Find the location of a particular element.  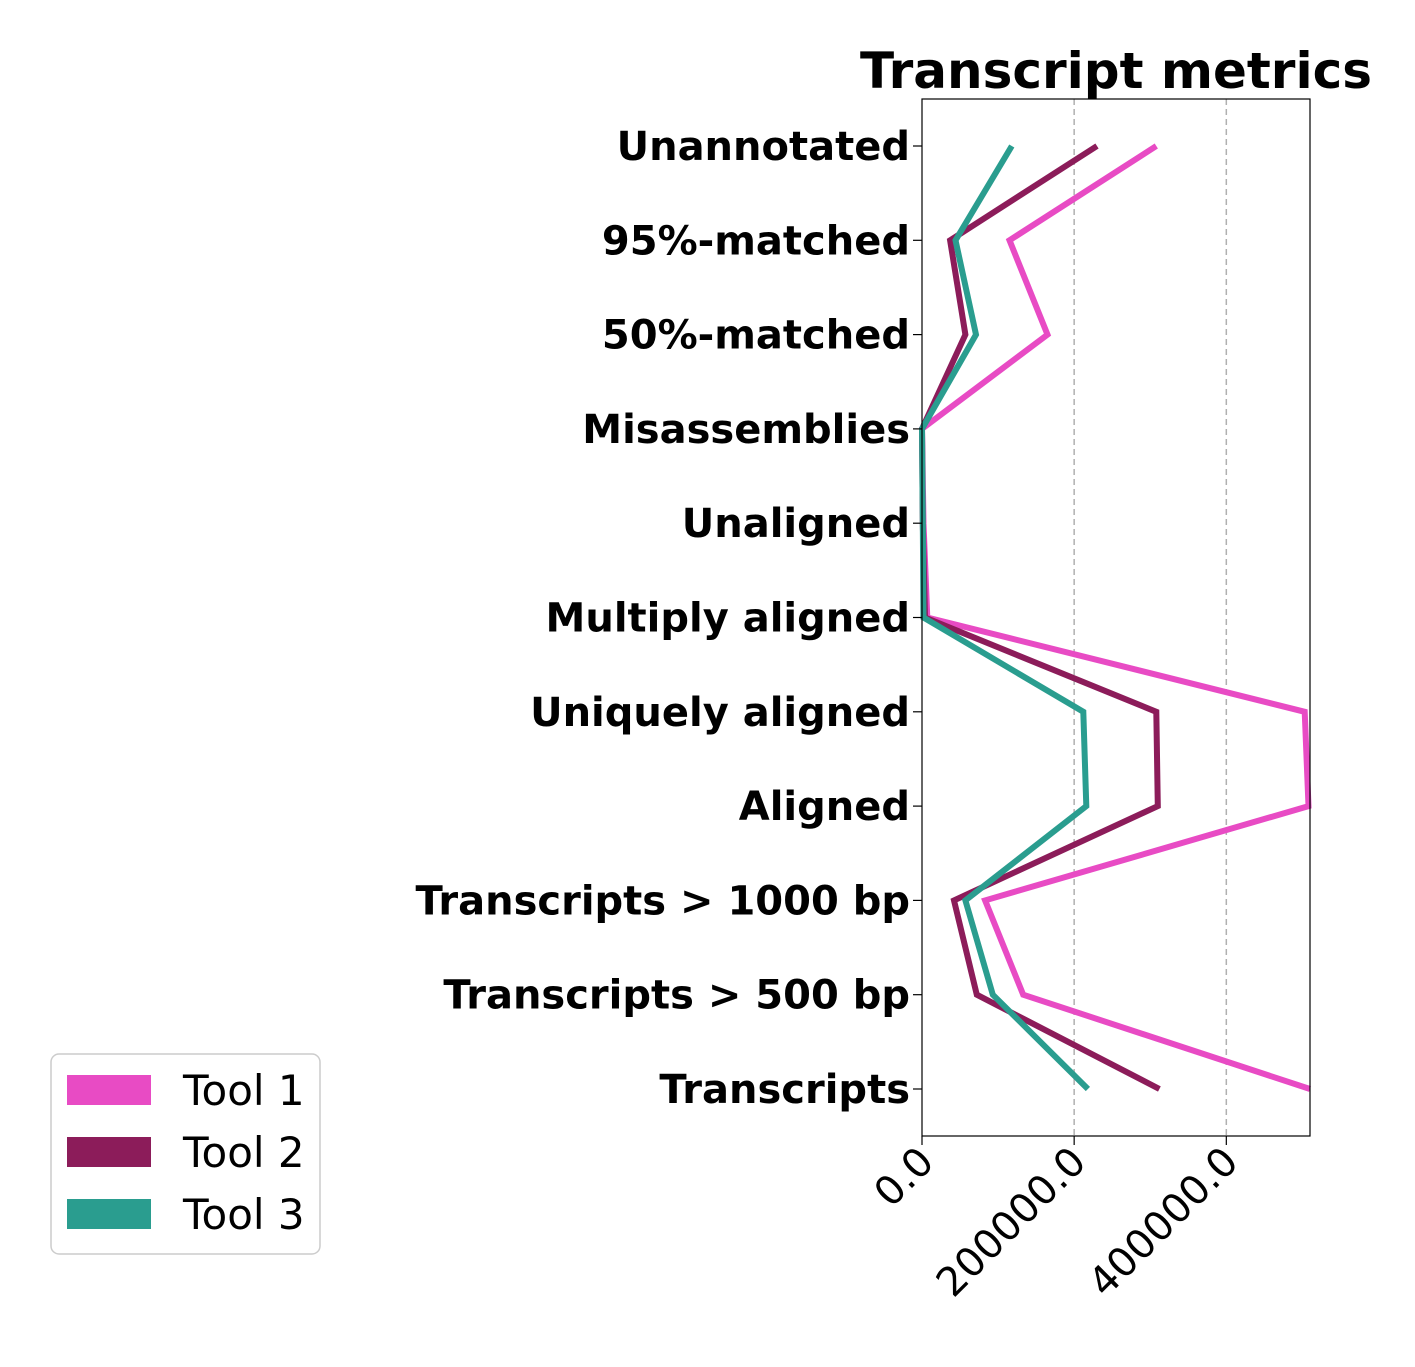

y-tick-label: 95%-matched is located at coordinates (756, 241).